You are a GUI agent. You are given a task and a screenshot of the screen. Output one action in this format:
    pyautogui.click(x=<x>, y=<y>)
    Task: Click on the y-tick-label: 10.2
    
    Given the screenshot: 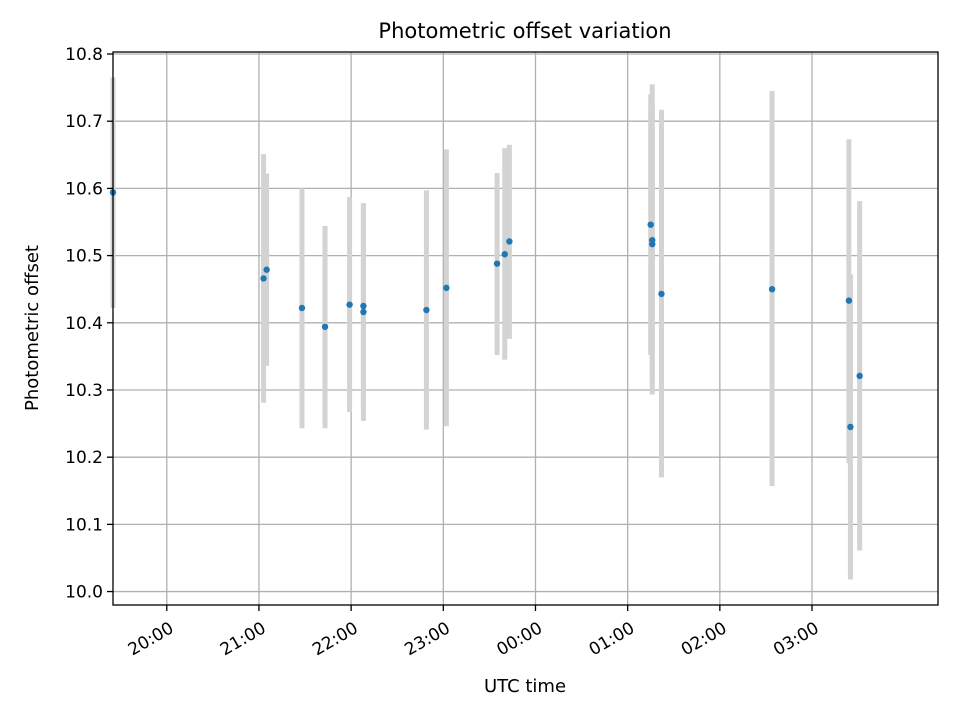 What is the action you would take?
    pyautogui.click(x=84, y=458)
    